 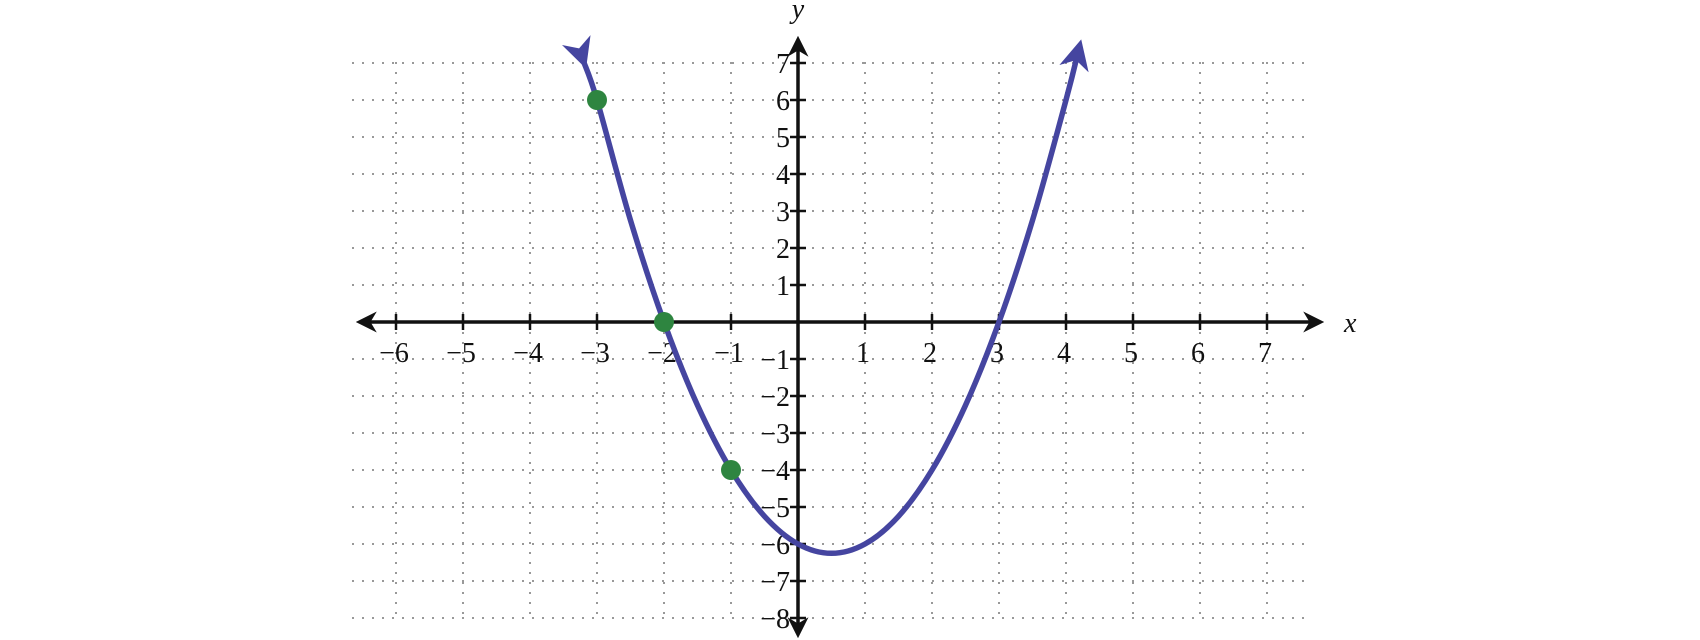 I want to click on y-tick-label: 1, so click(x=783, y=286).